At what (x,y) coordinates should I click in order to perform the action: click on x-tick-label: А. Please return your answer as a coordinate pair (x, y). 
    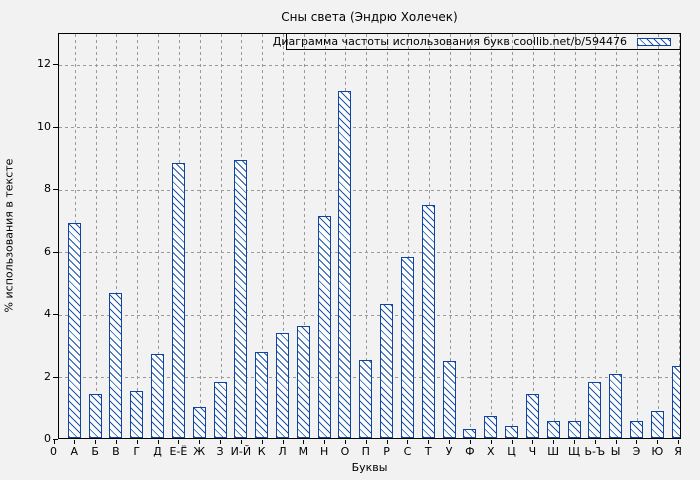
    Looking at the image, I should click on (74, 451).